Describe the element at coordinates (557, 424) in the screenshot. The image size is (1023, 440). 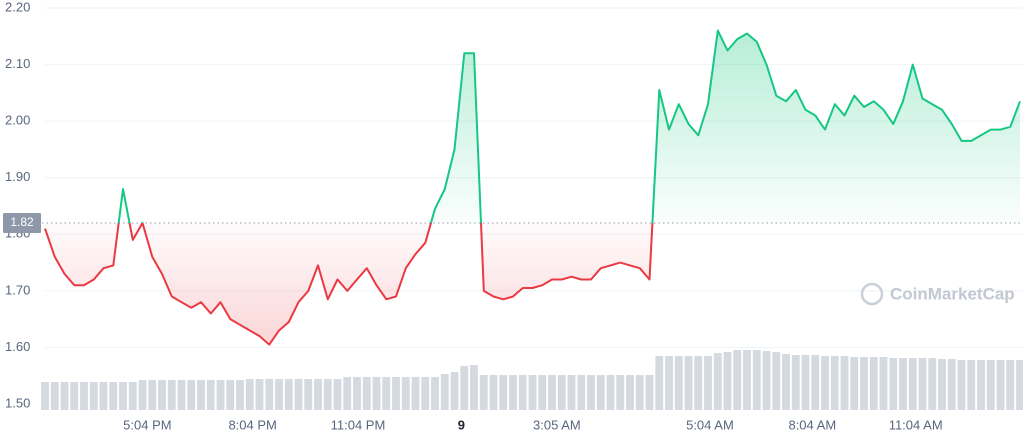
I see `x-tick-label: 3:05 AM` at that location.